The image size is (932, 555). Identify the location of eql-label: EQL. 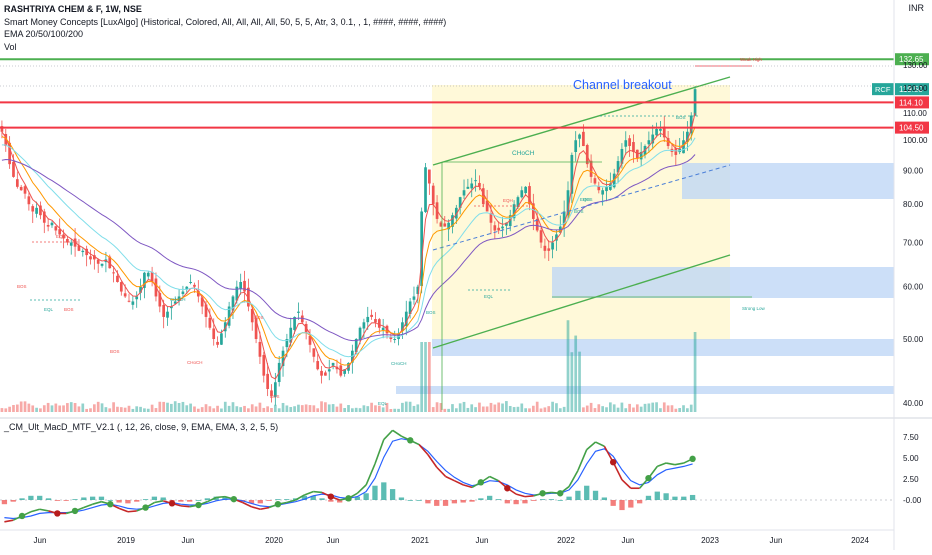
(489, 296).